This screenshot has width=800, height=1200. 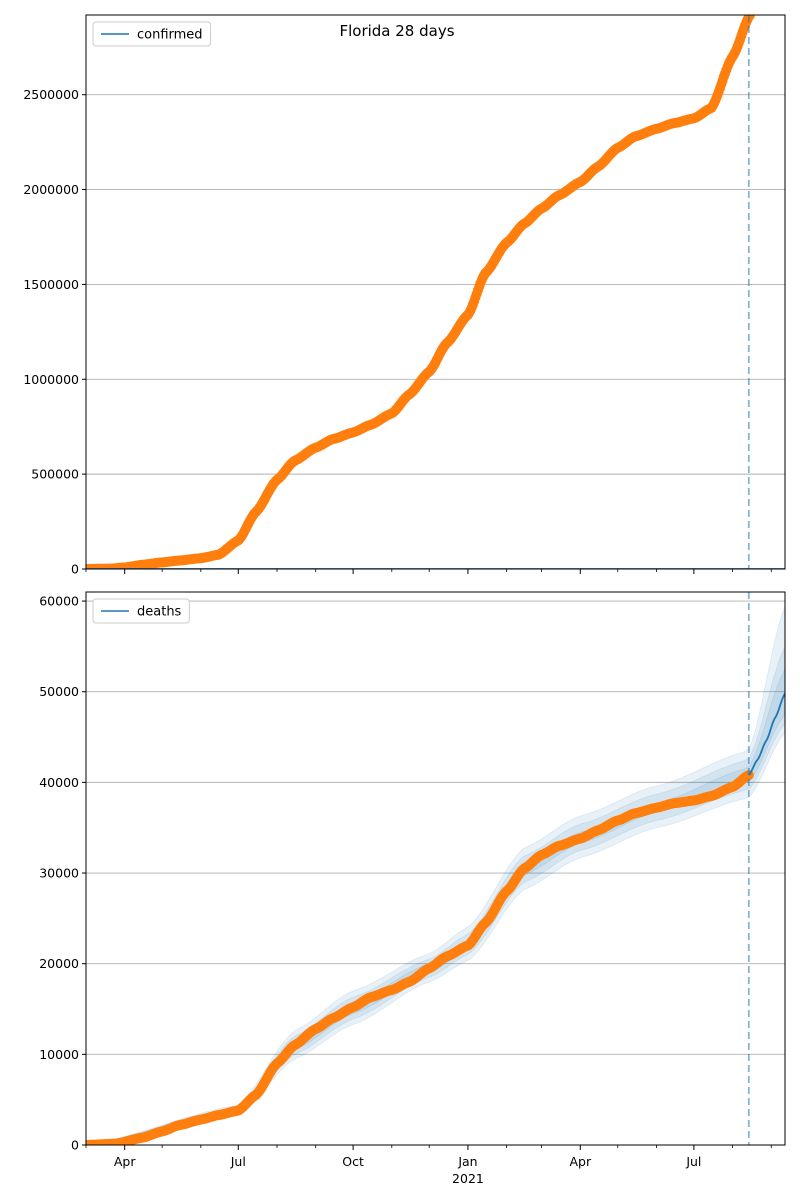 What do you see at coordinates (54, 332) in the screenshot?
I see `confirmed-y-axis-ticks: 0 500000 1000000 1500000 2000000 2500000` at bounding box center [54, 332].